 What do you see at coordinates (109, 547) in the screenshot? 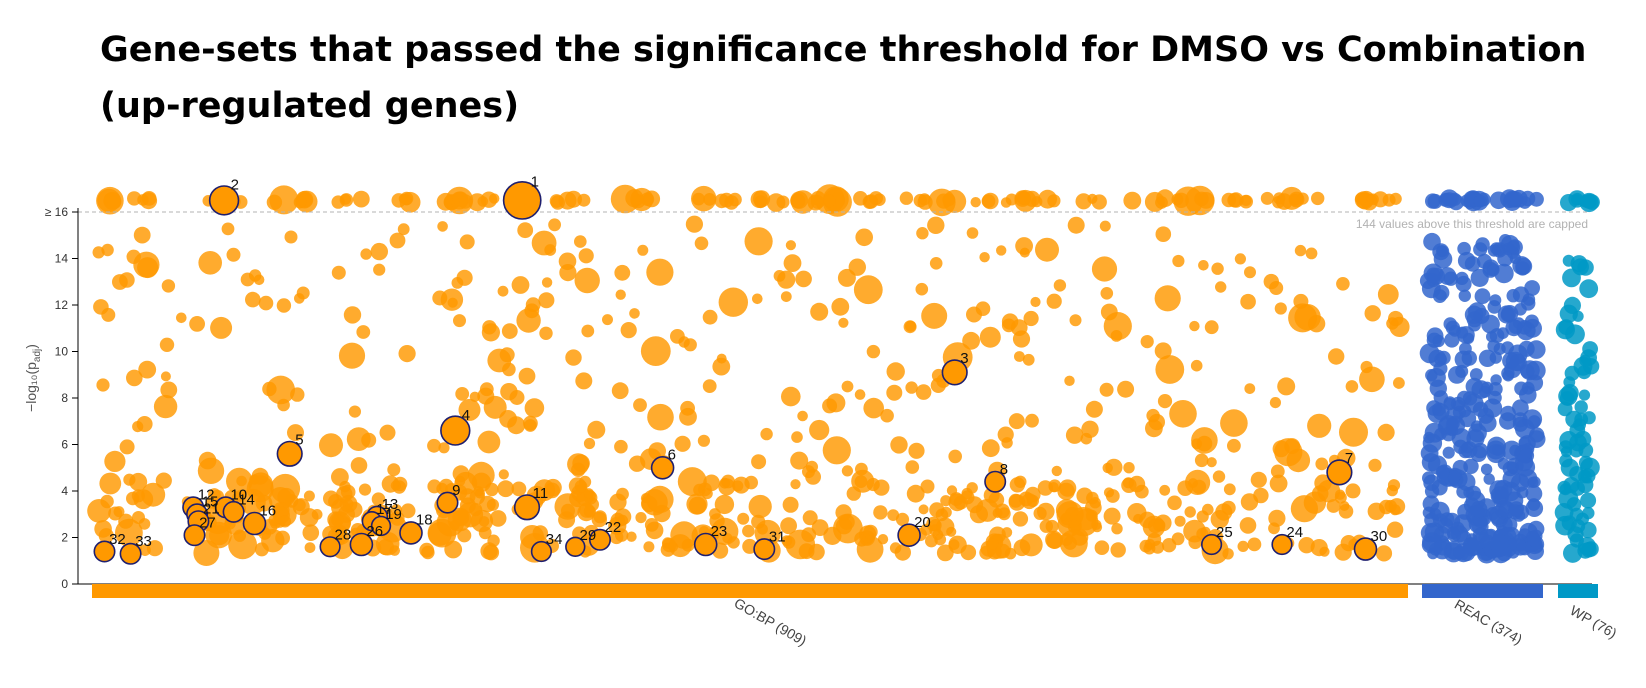
I see `highlight-point-32: 32` at bounding box center [109, 547].